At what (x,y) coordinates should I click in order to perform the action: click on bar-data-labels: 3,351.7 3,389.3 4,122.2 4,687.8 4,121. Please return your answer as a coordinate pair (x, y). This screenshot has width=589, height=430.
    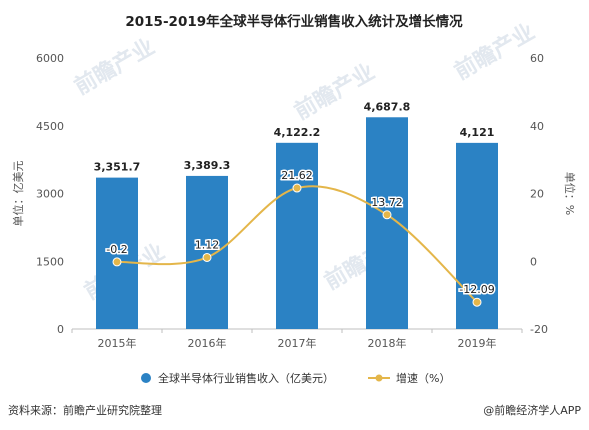
    Looking at the image, I should click on (294, 136).